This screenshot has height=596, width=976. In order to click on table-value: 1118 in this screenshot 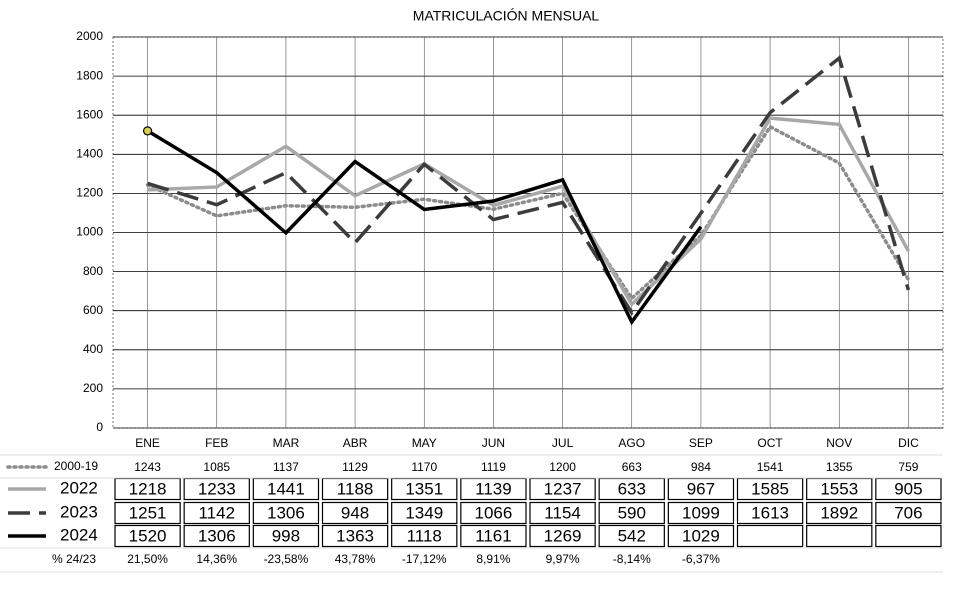, I will do `click(424, 535)`.